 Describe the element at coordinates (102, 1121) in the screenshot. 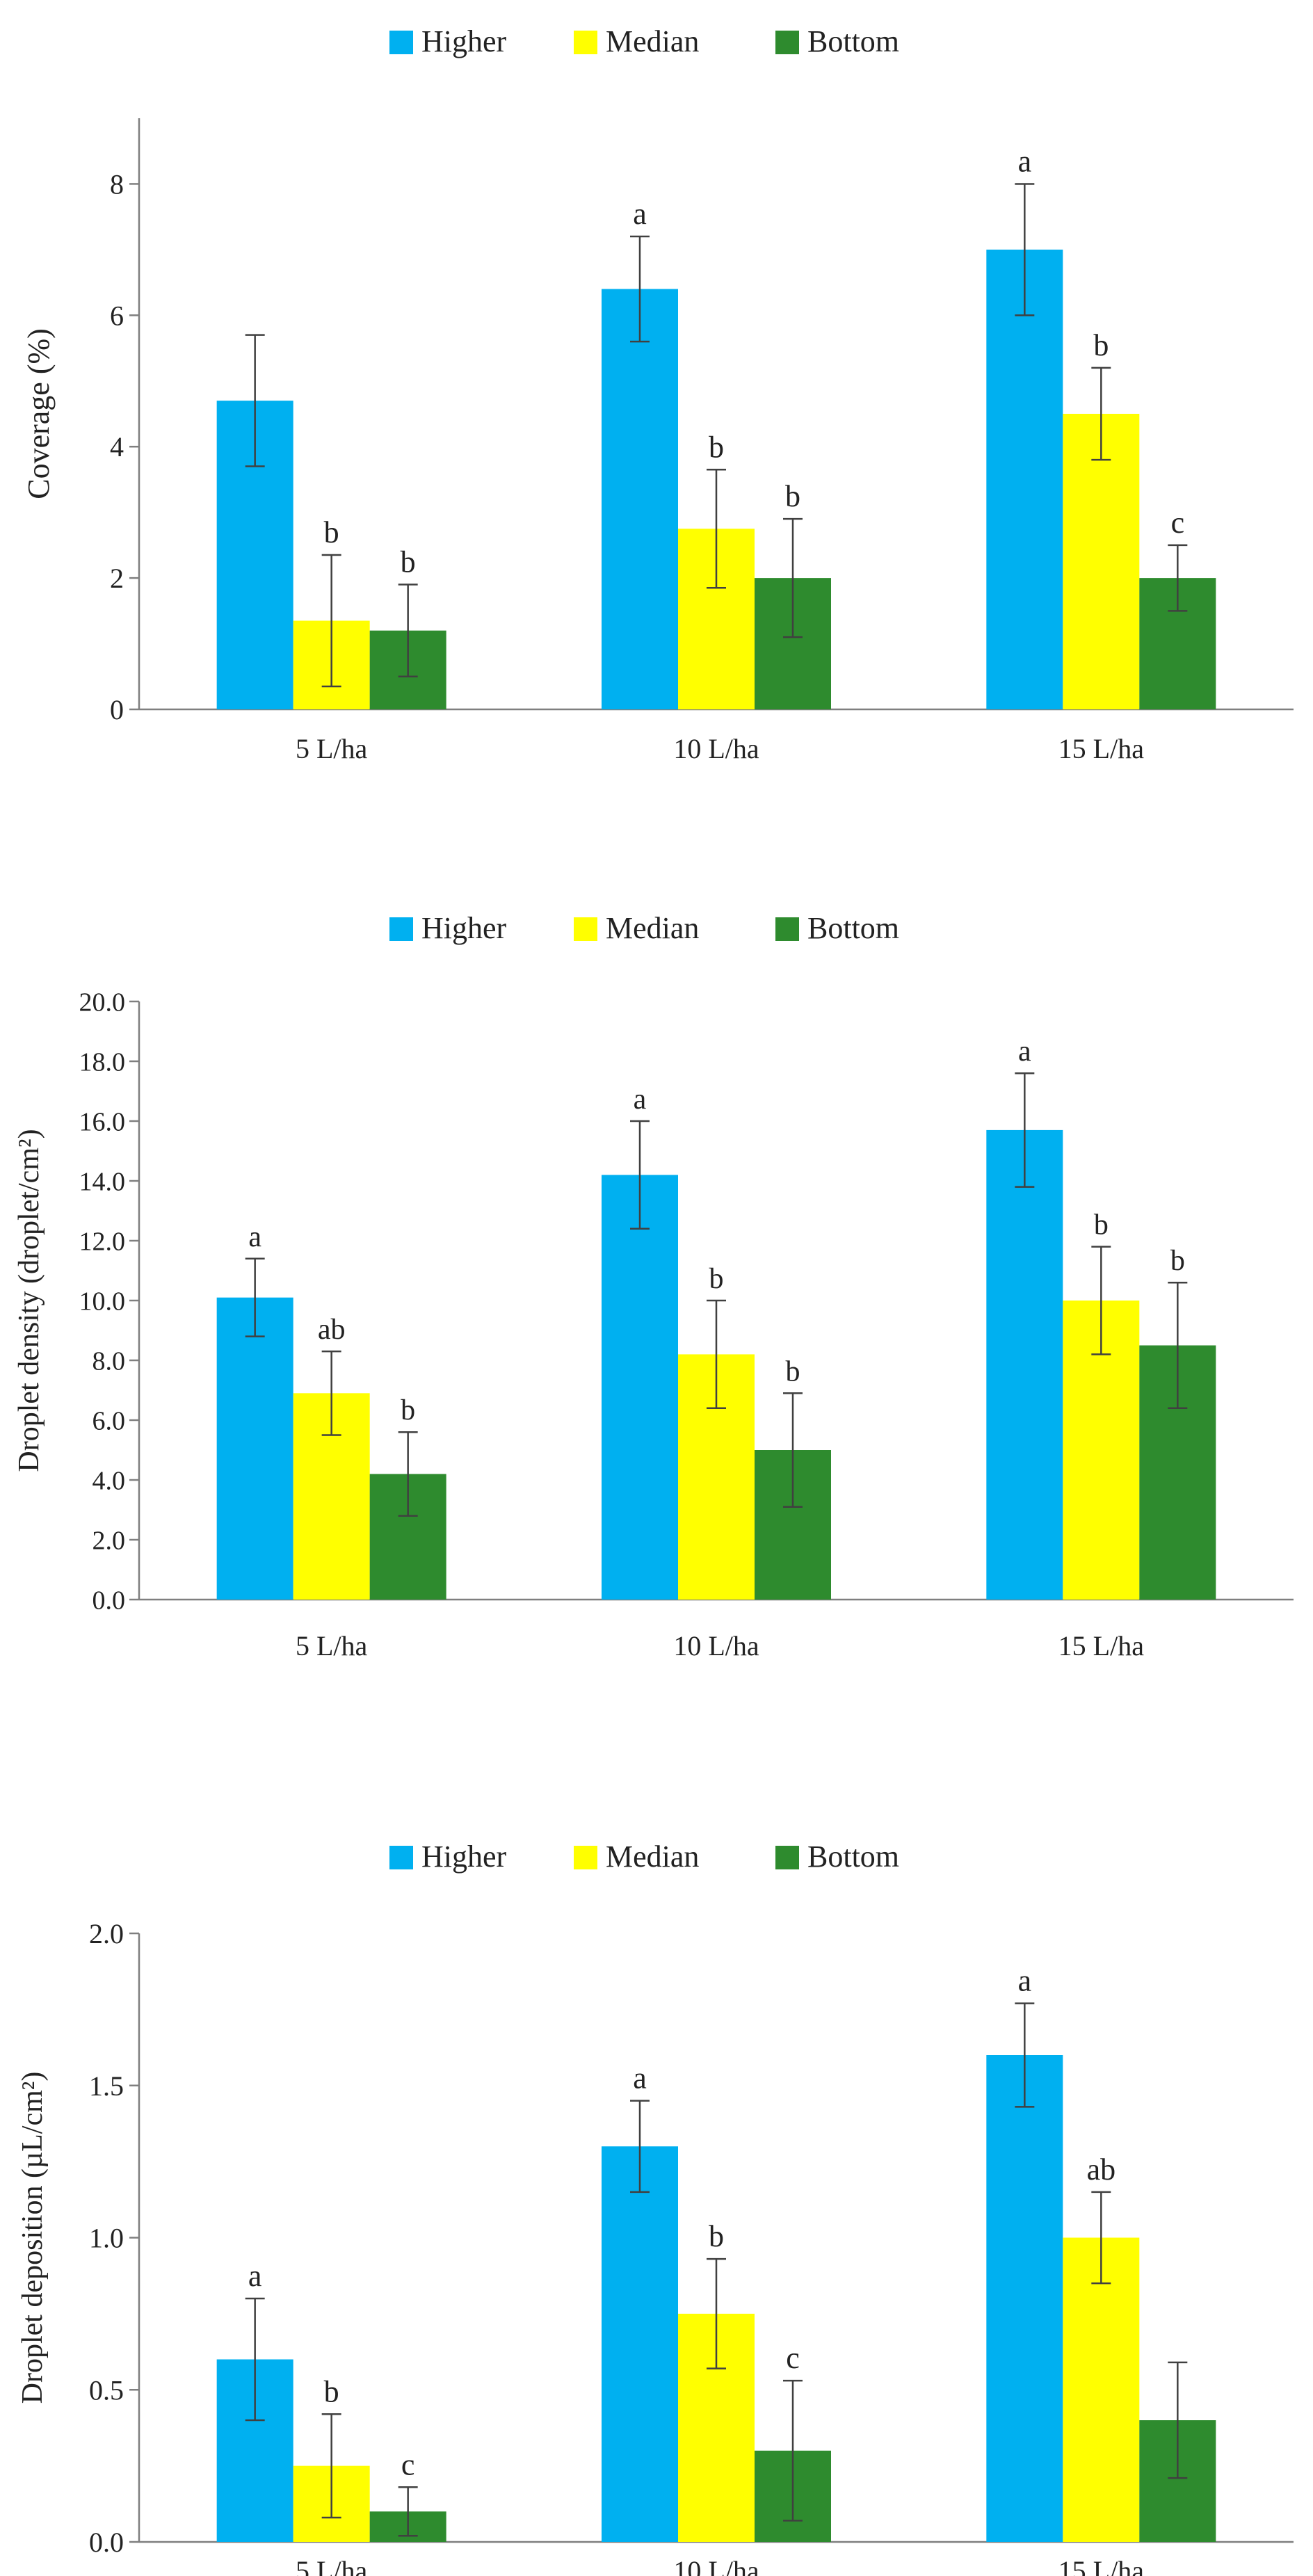

I see `y-tick-label: 16.0` at that location.